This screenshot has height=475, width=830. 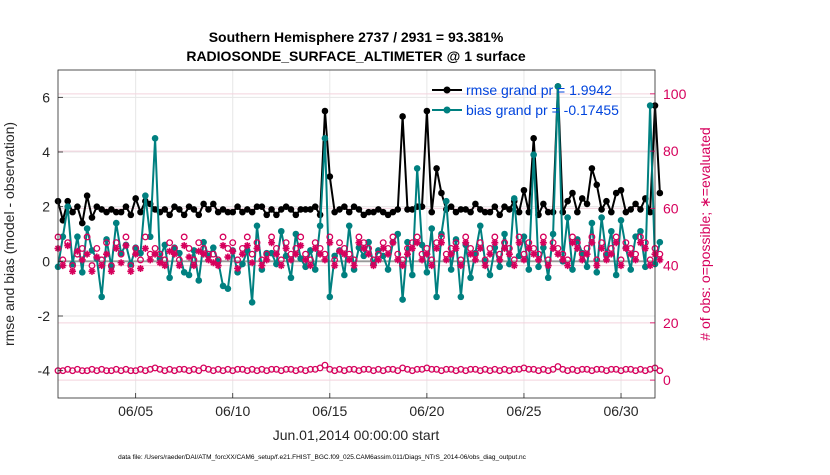 I want to click on series-3-group, so click(x=359, y=257).